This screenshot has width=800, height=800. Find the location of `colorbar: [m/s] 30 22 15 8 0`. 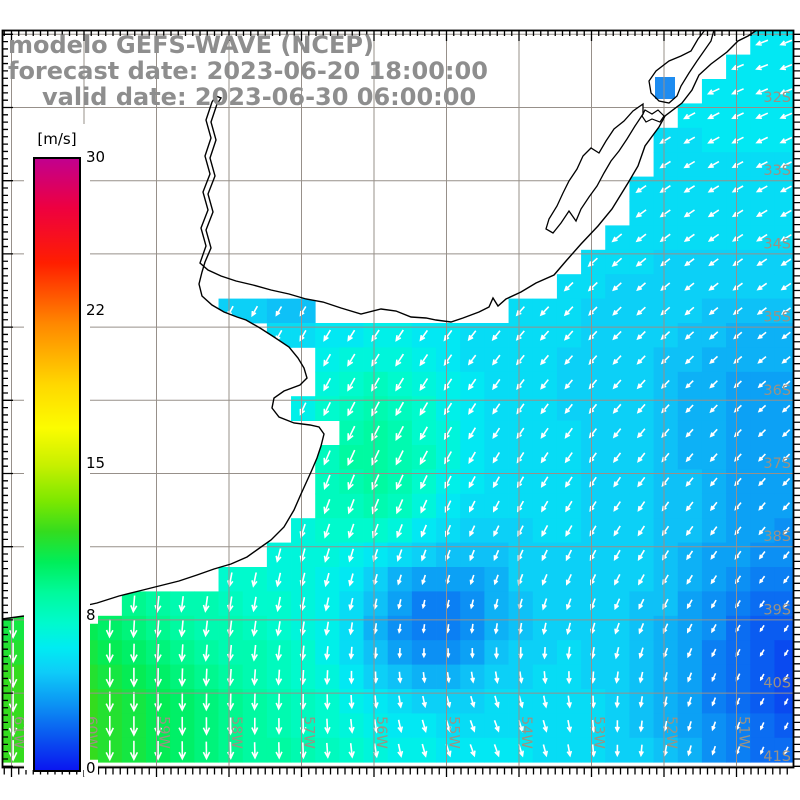

colorbar: [m/s] 30 22 15 8 0 is located at coordinates (66, 450).